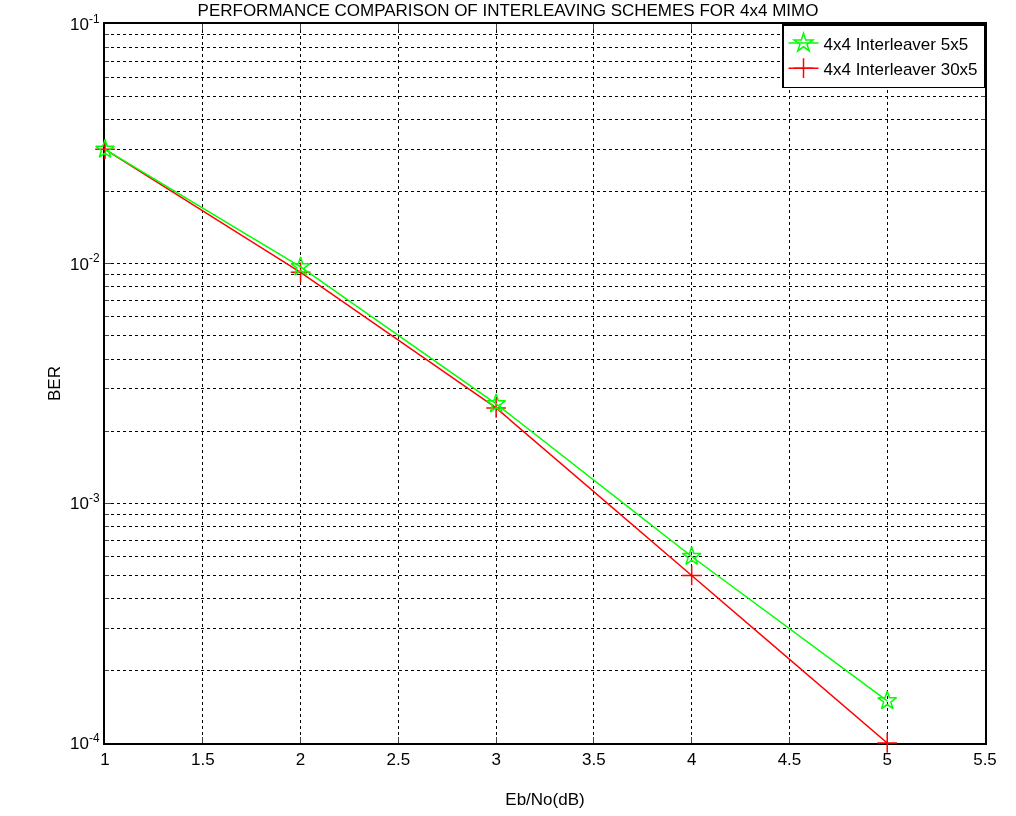 The width and height of the screenshot is (1016, 816). I want to click on x-tick-label: 4, so click(691, 760).